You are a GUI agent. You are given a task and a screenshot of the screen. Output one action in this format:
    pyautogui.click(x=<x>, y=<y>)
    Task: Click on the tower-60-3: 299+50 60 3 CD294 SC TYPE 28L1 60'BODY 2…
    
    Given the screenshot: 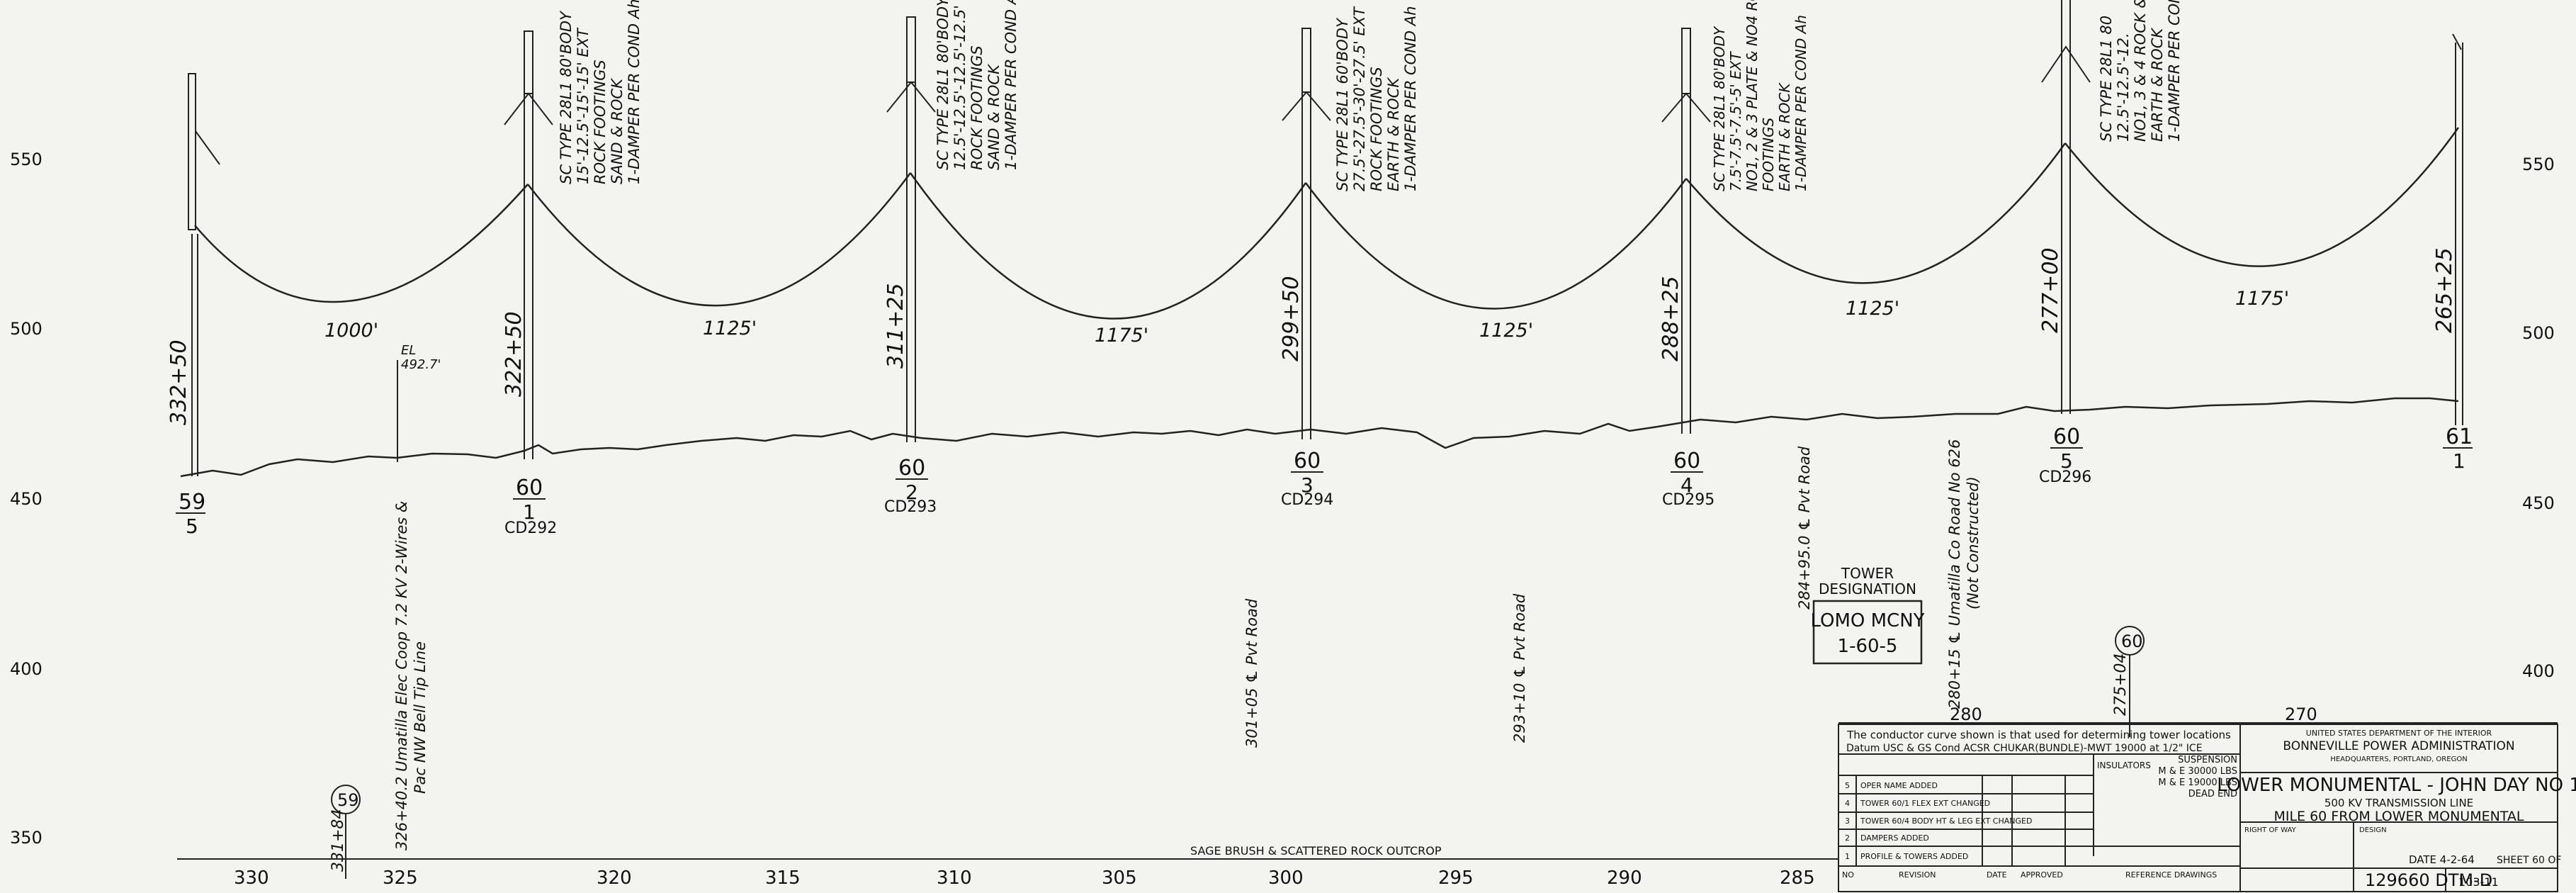 What is the action you would take?
    pyautogui.click(x=1349, y=257)
    